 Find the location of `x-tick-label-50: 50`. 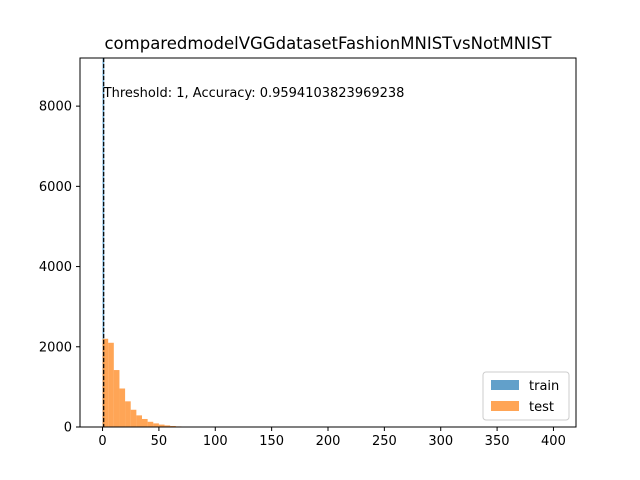

x-tick-label-50: 50 is located at coordinates (159, 441).